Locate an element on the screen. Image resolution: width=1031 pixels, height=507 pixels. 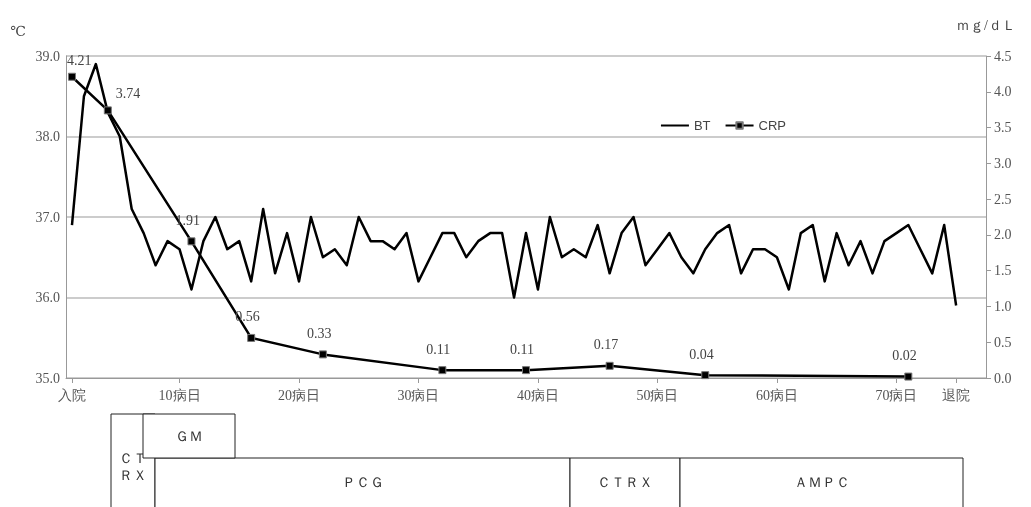
y-tick-label: 37.0 is located at coordinates (47, 217).